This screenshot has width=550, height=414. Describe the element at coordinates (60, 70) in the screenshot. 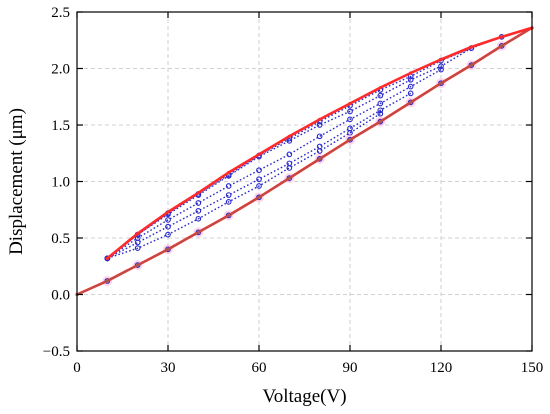

I see `y-tick-label: 2.0` at that location.